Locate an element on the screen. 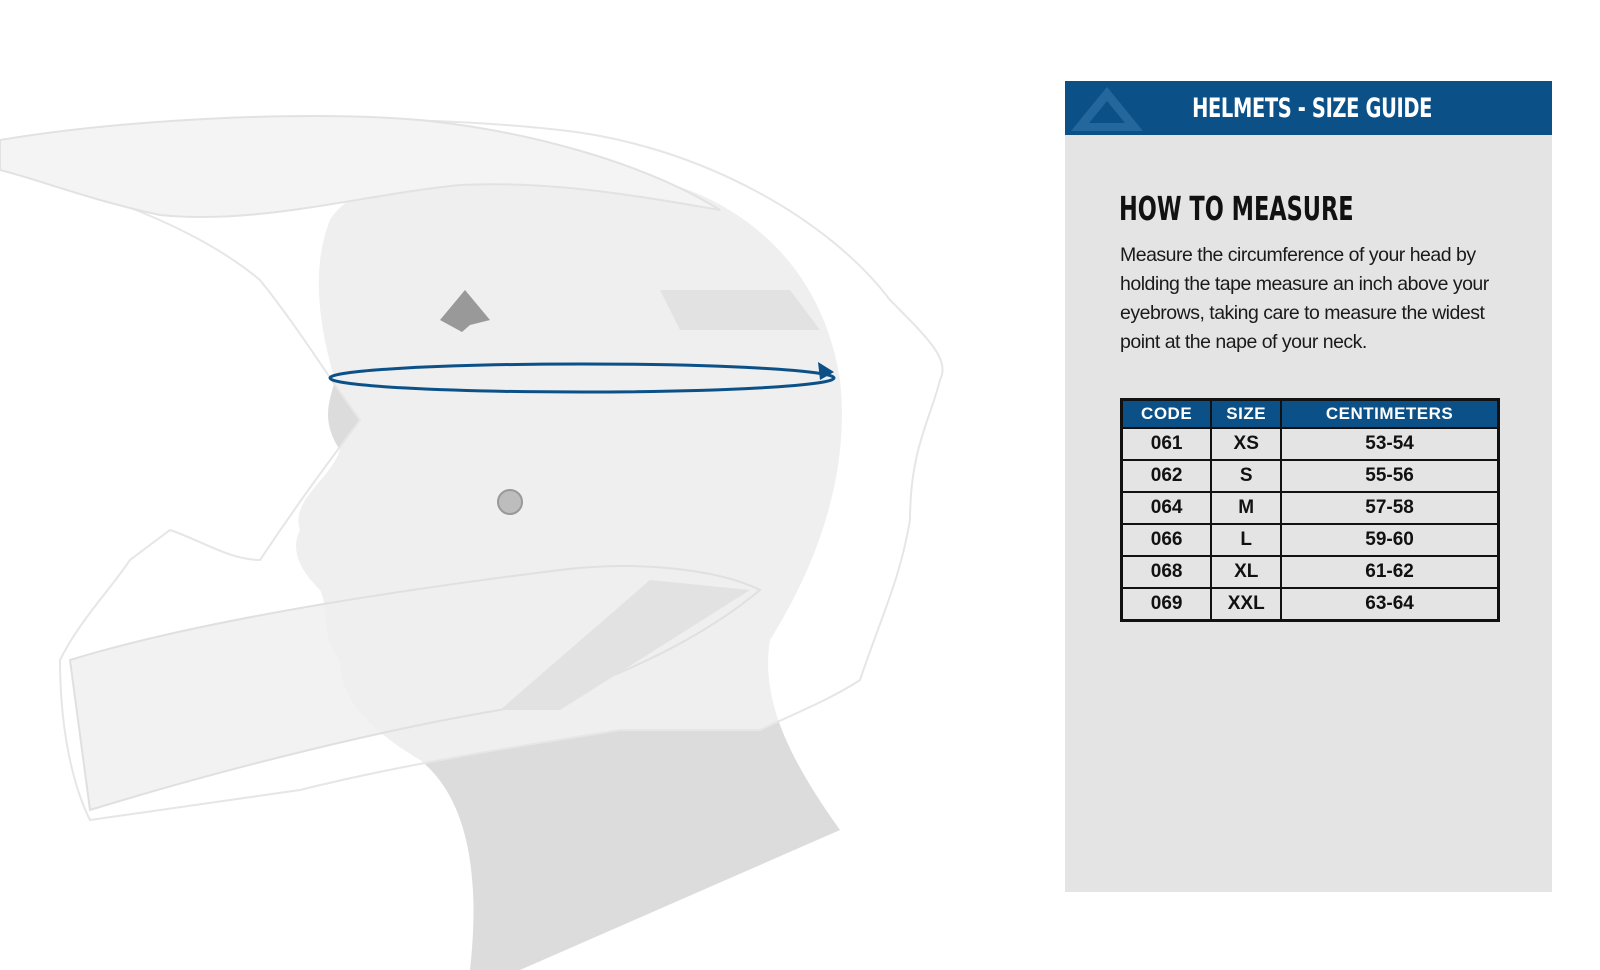 The image size is (1600, 970). top-vent is located at coordinates (740, 310).